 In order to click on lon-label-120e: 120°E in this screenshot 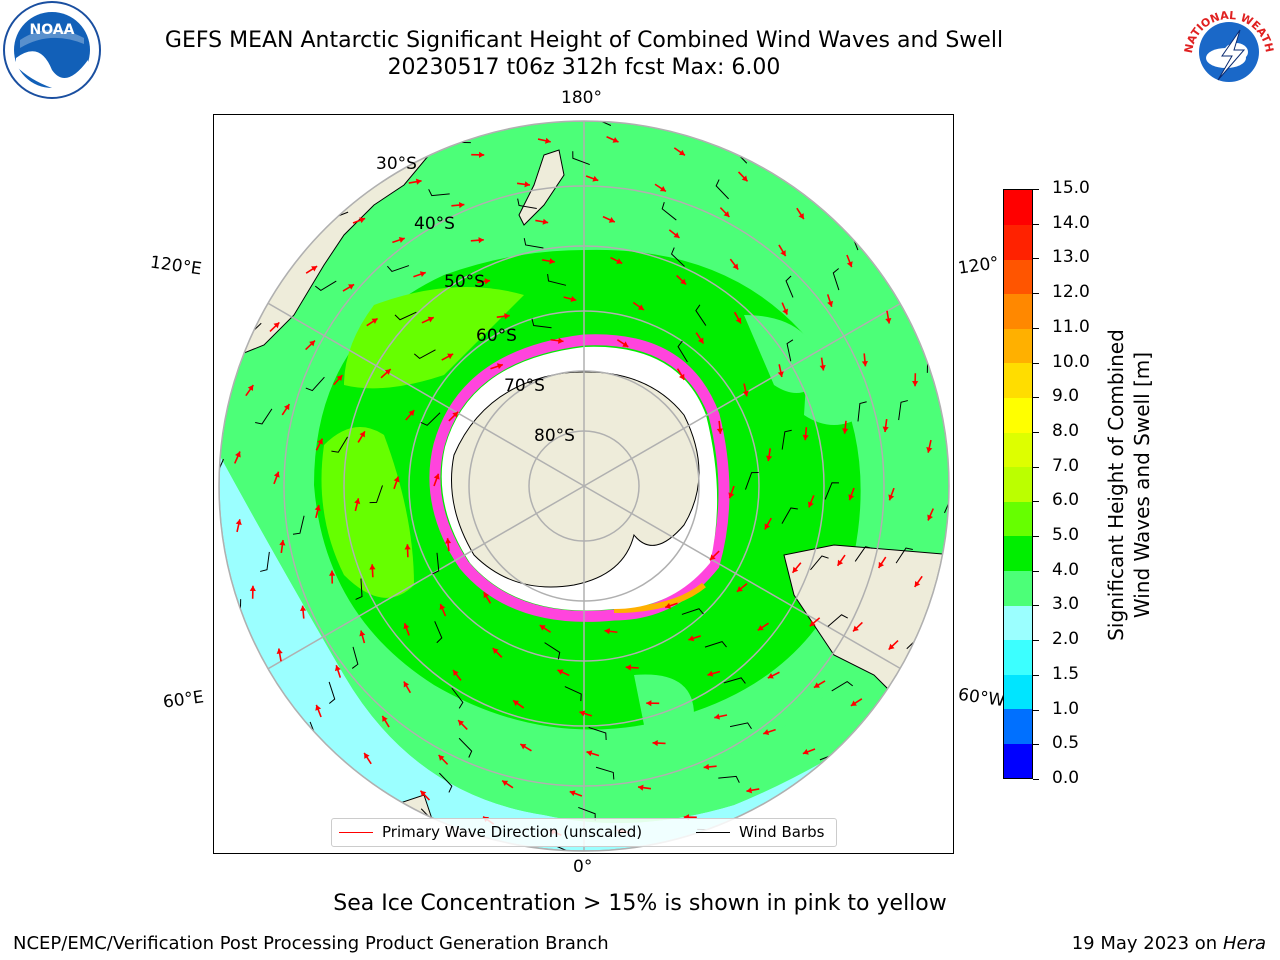, I will do `click(175, 266)`.